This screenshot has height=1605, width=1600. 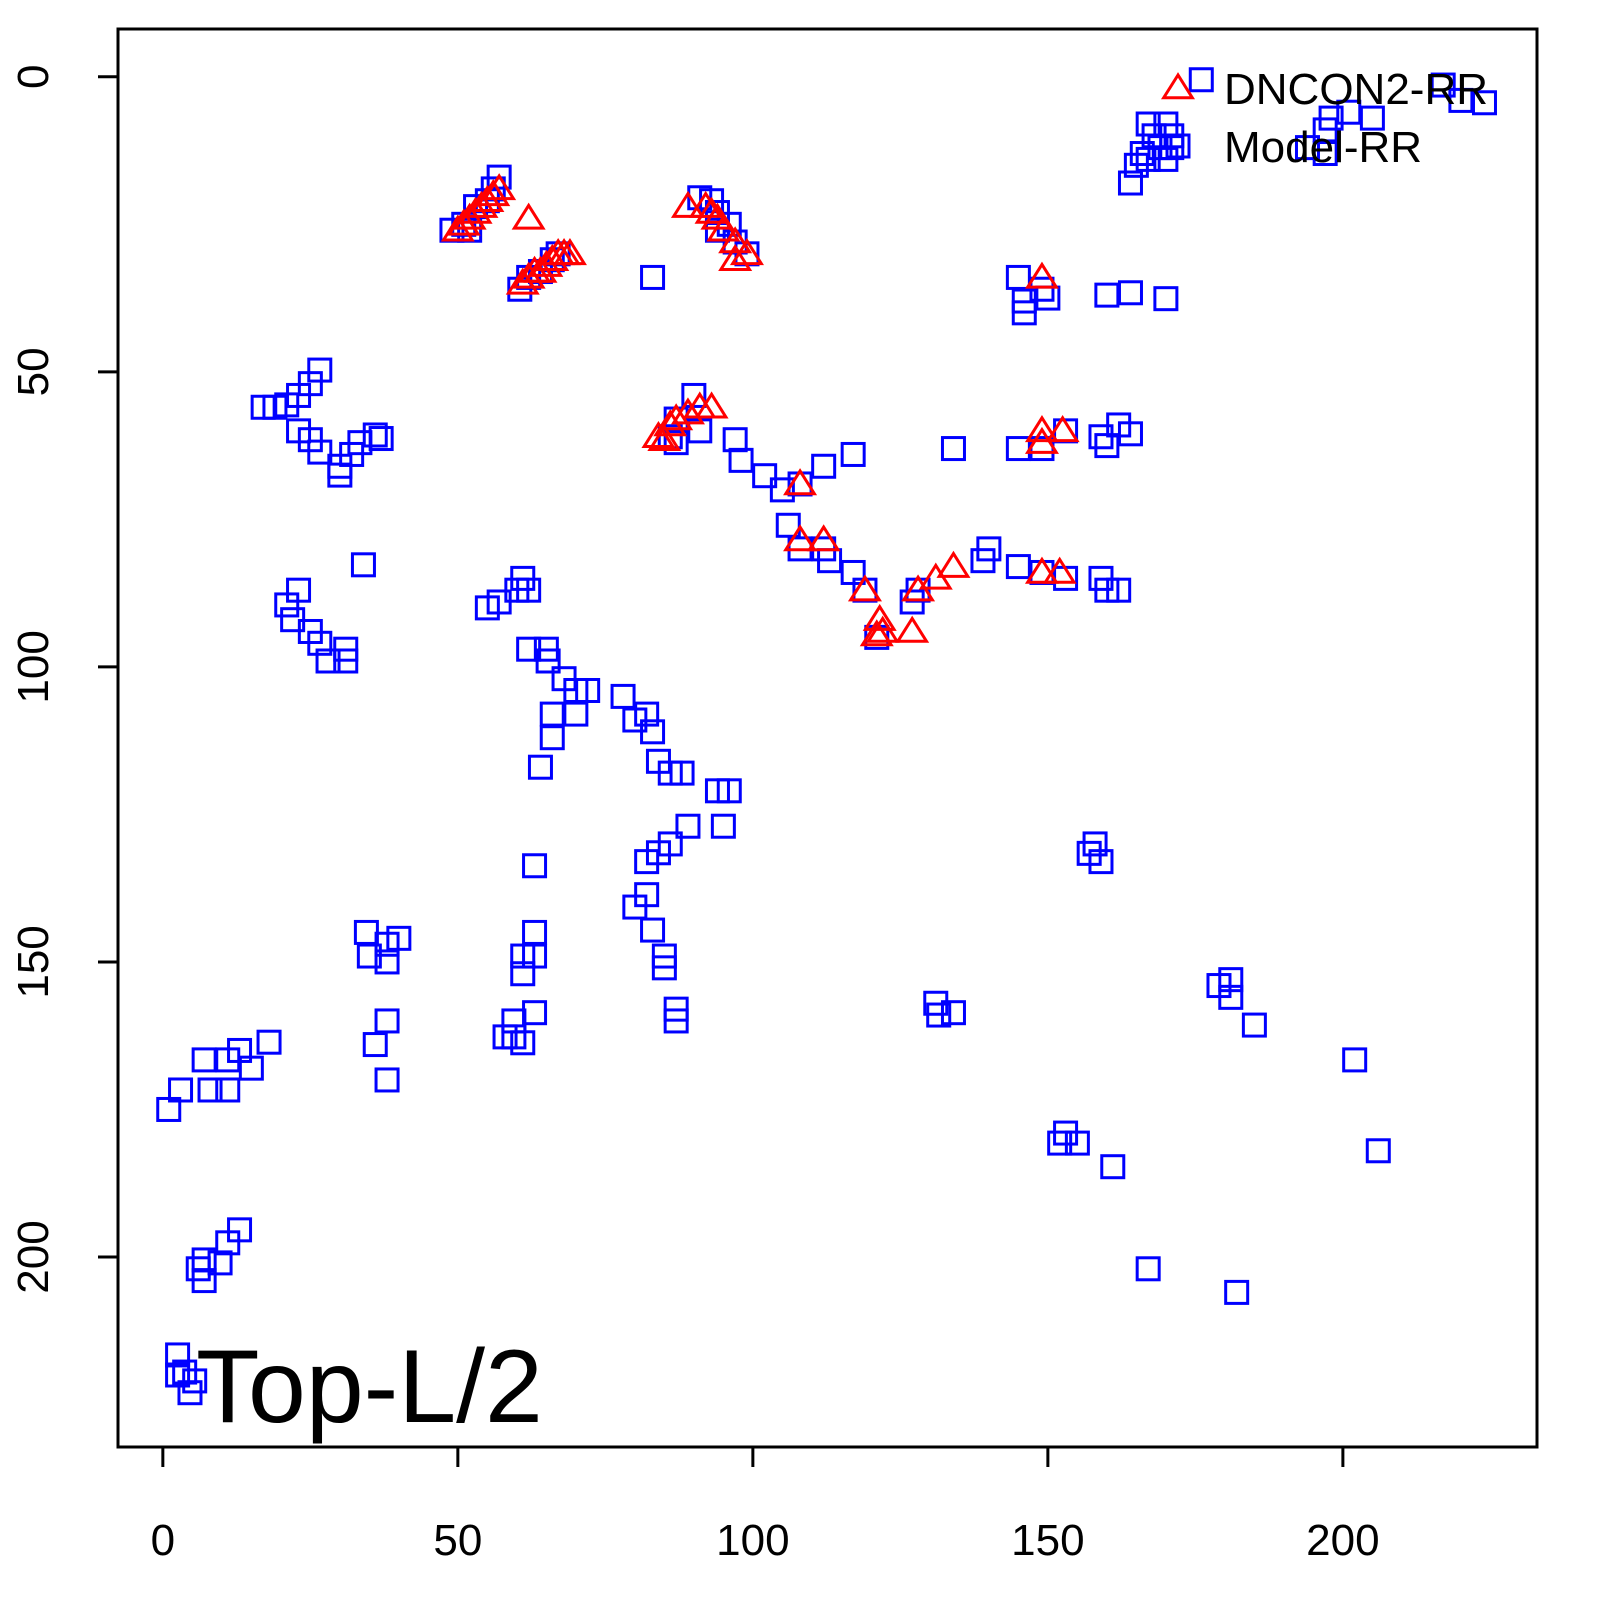 I want to click on y-tick-label: 100, so click(x=33, y=666).